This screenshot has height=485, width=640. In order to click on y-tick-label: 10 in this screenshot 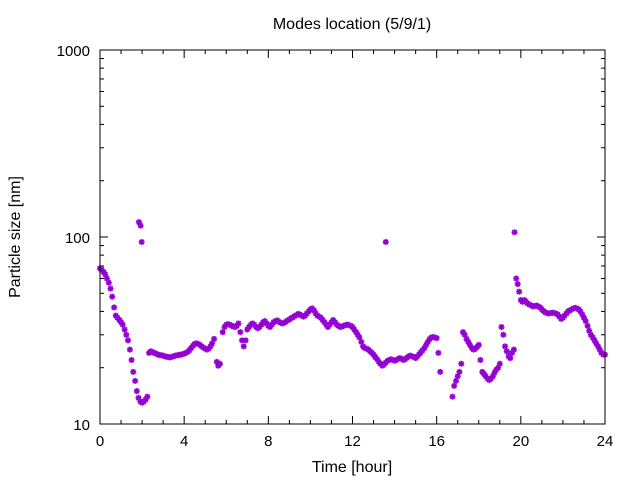, I will do `click(81, 425)`.